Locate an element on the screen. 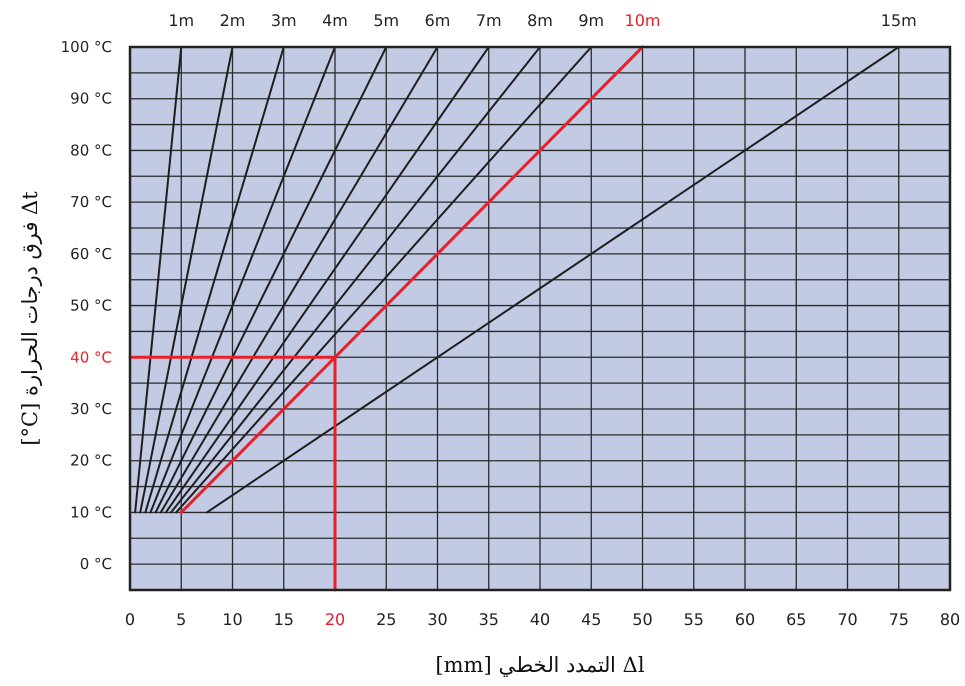 This screenshot has width=965, height=686. y-tick-label: 90 °C is located at coordinates (91, 99).